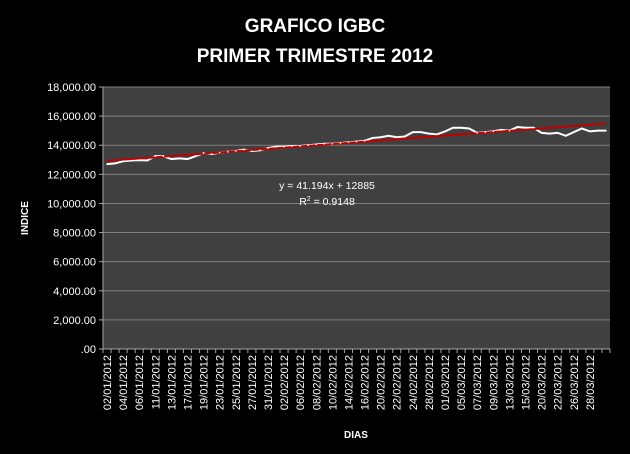 The height and width of the screenshot is (454, 630). Describe the element at coordinates (575, 382) in the screenshot. I see `x-tick-label: 26/03/2012` at that location.